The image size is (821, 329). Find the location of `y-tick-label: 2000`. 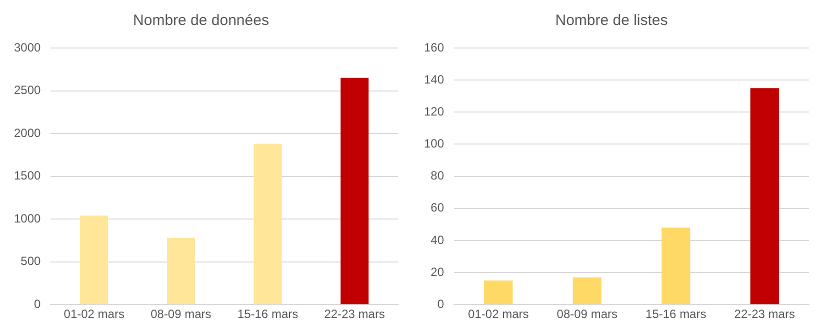

y-tick-label: 2000 is located at coordinates (28, 133).